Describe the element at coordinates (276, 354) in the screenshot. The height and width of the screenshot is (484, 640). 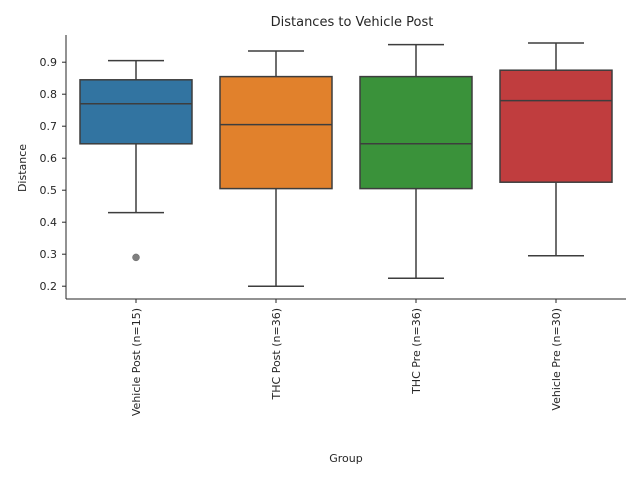
I see `x-tick-label: THC Post (n=36)` at that location.